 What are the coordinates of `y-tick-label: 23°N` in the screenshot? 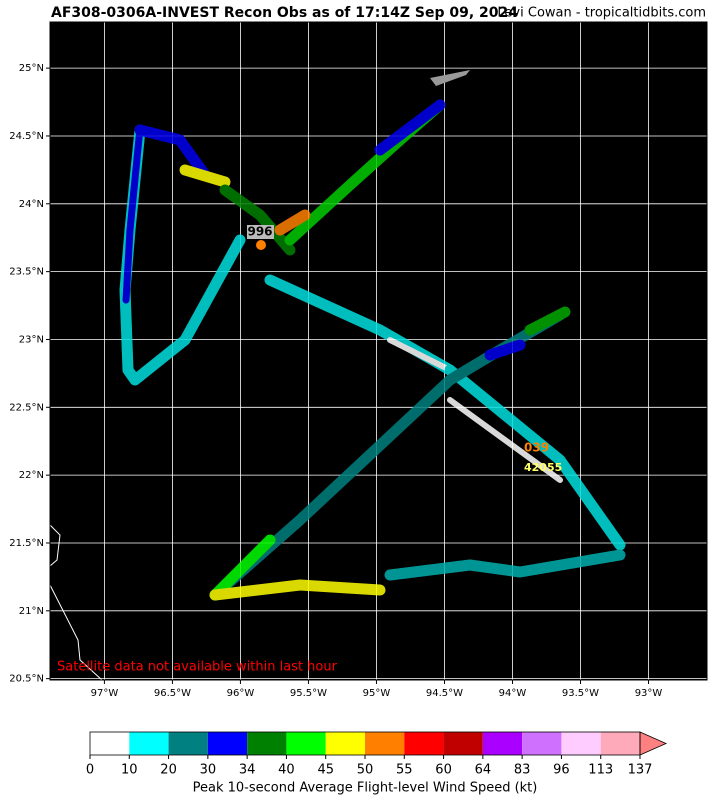 It's located at (31, 339).